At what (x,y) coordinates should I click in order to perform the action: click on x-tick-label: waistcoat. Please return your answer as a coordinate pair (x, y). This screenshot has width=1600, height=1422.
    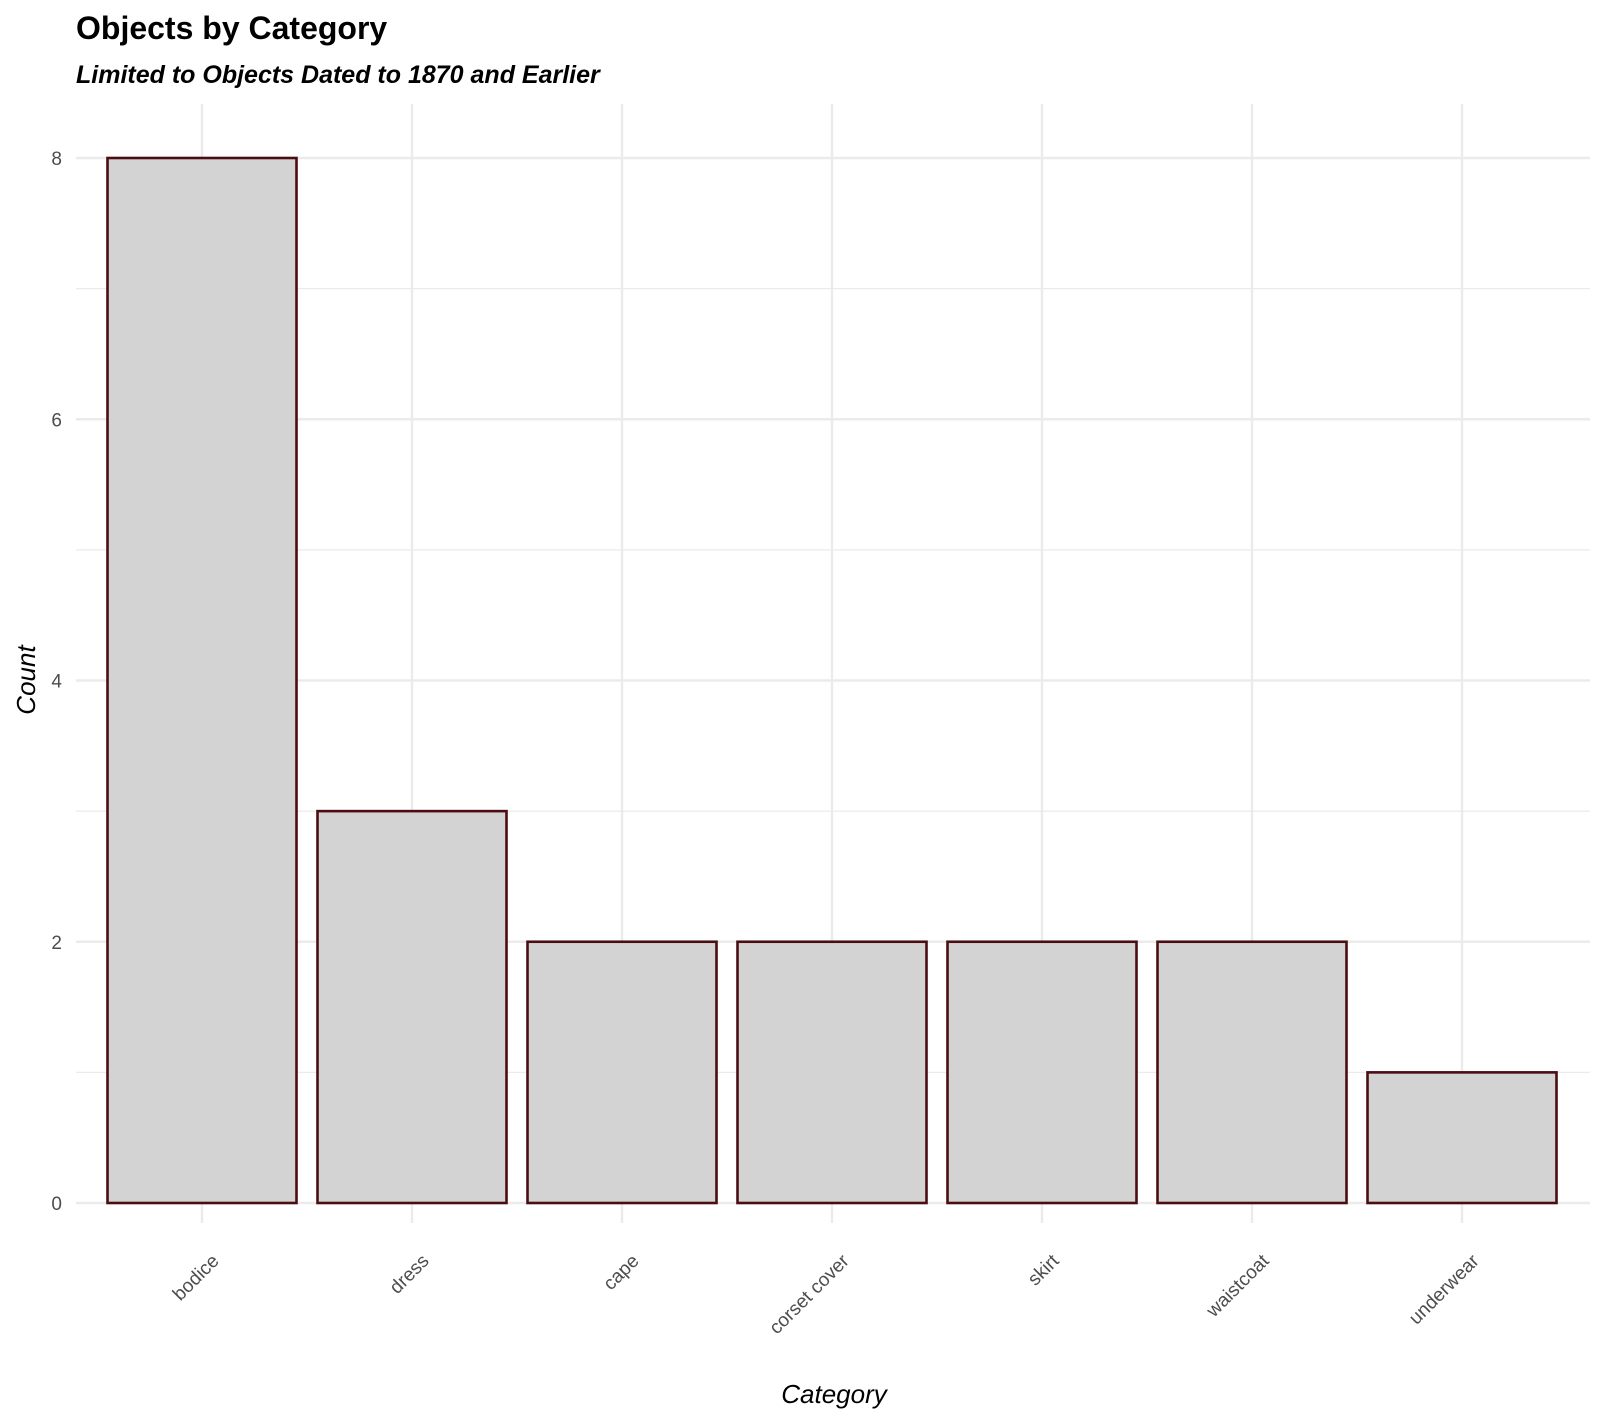
    Looking at the image, I should click on (1238, 1286).